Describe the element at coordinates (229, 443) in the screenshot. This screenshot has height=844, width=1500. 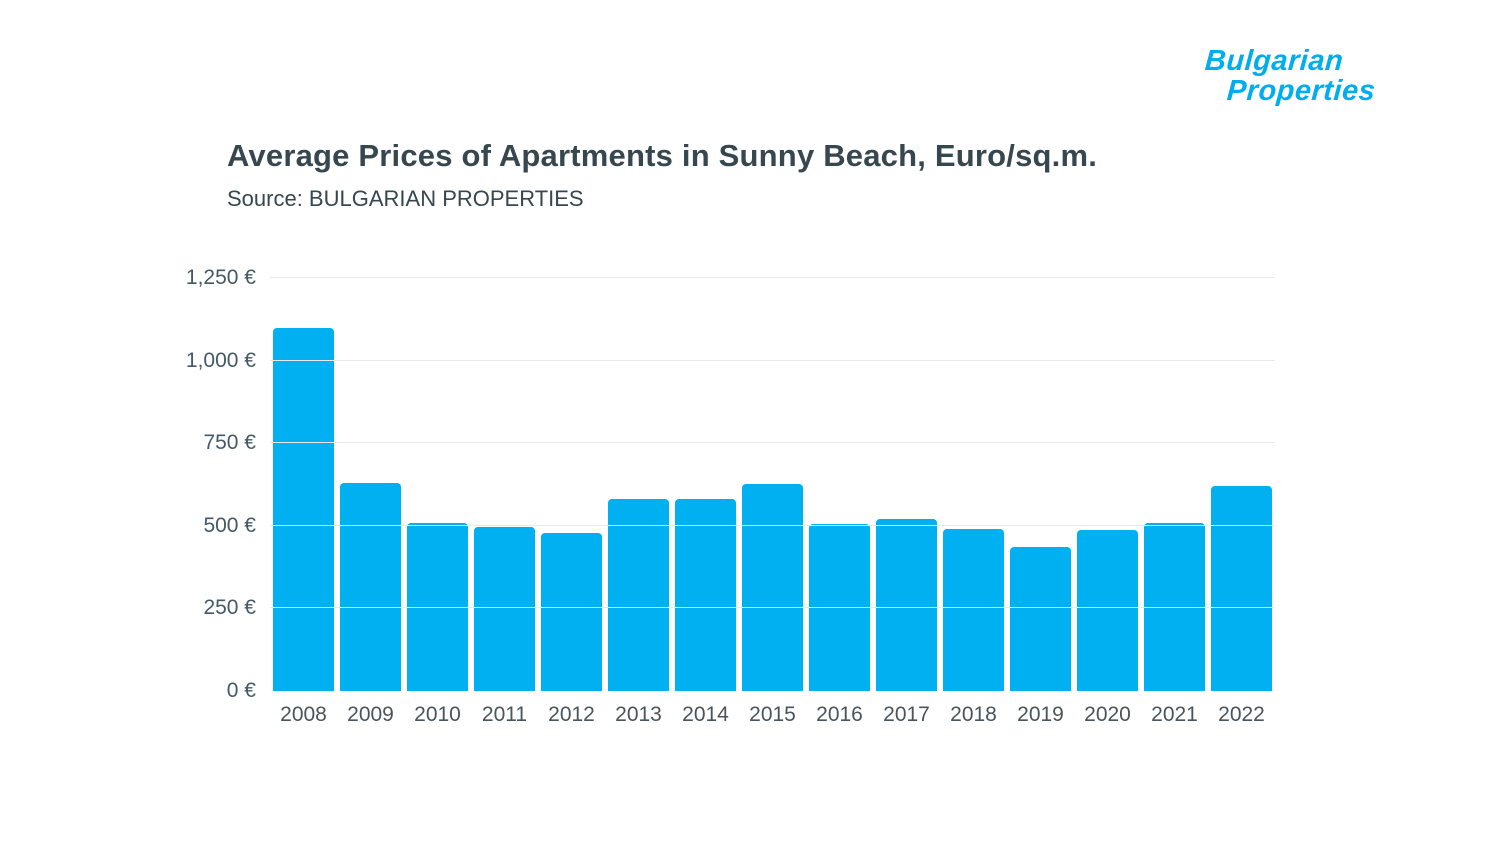
I see `y-tick-label: 750 €` at that location.